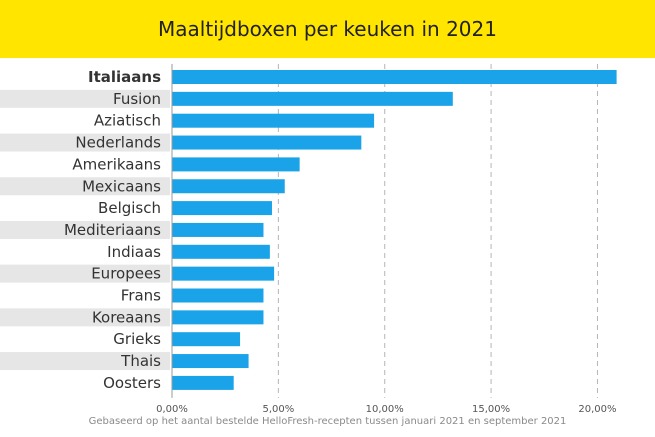 The width and height of the screenshot is (655, 437). Describe the element at coordinates (116, 164) in the screenshot. I see `category-label: Amerikaans` at that location.